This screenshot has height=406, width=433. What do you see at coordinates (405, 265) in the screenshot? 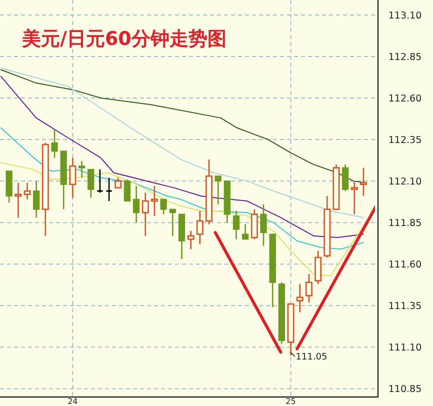
I see `y-tick-label: 111.60` at bounding box center [405, 265].